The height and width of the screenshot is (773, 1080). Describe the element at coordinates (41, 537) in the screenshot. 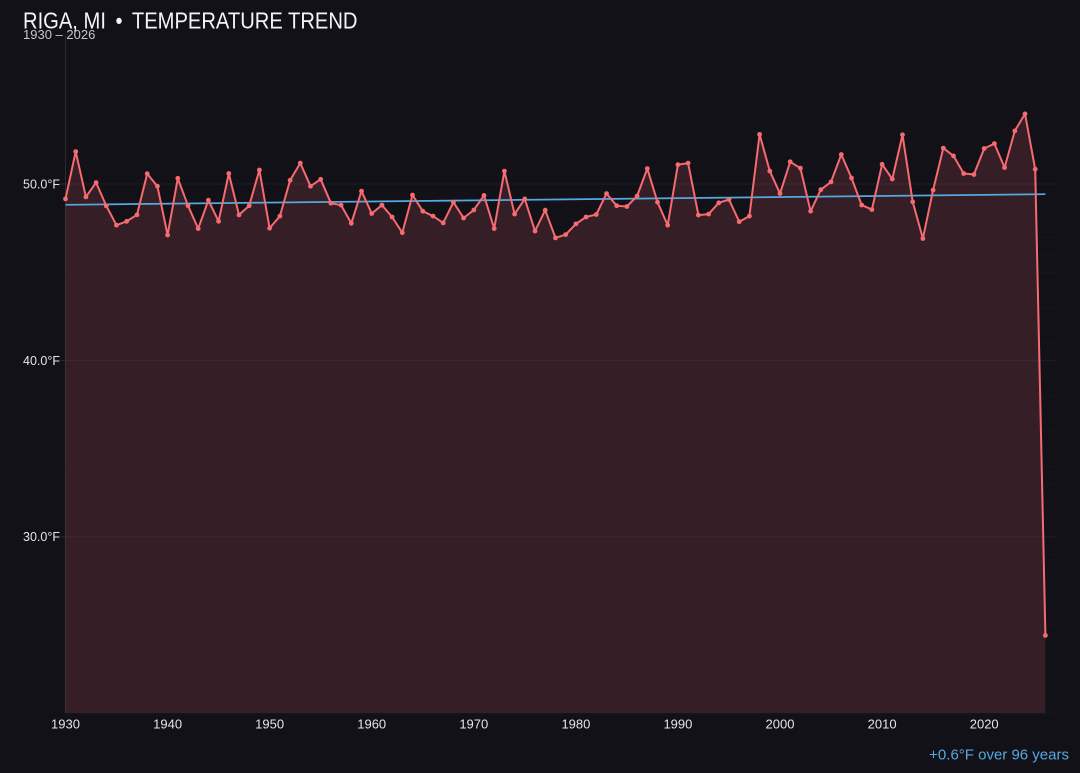

I see `svg-text: 30.0°F` at that location.